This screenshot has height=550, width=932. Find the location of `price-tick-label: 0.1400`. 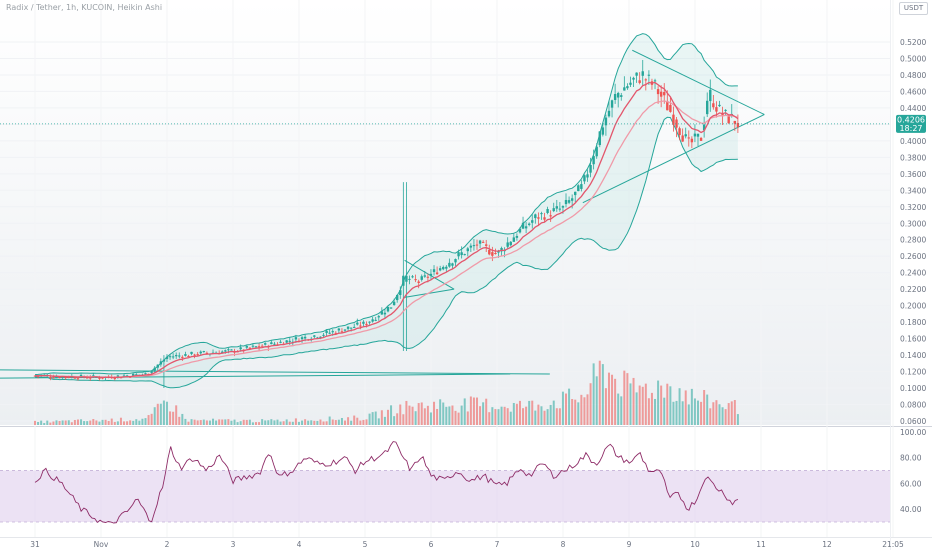

price-tick-label: 0.1400 is located at coordinates (913, 355).